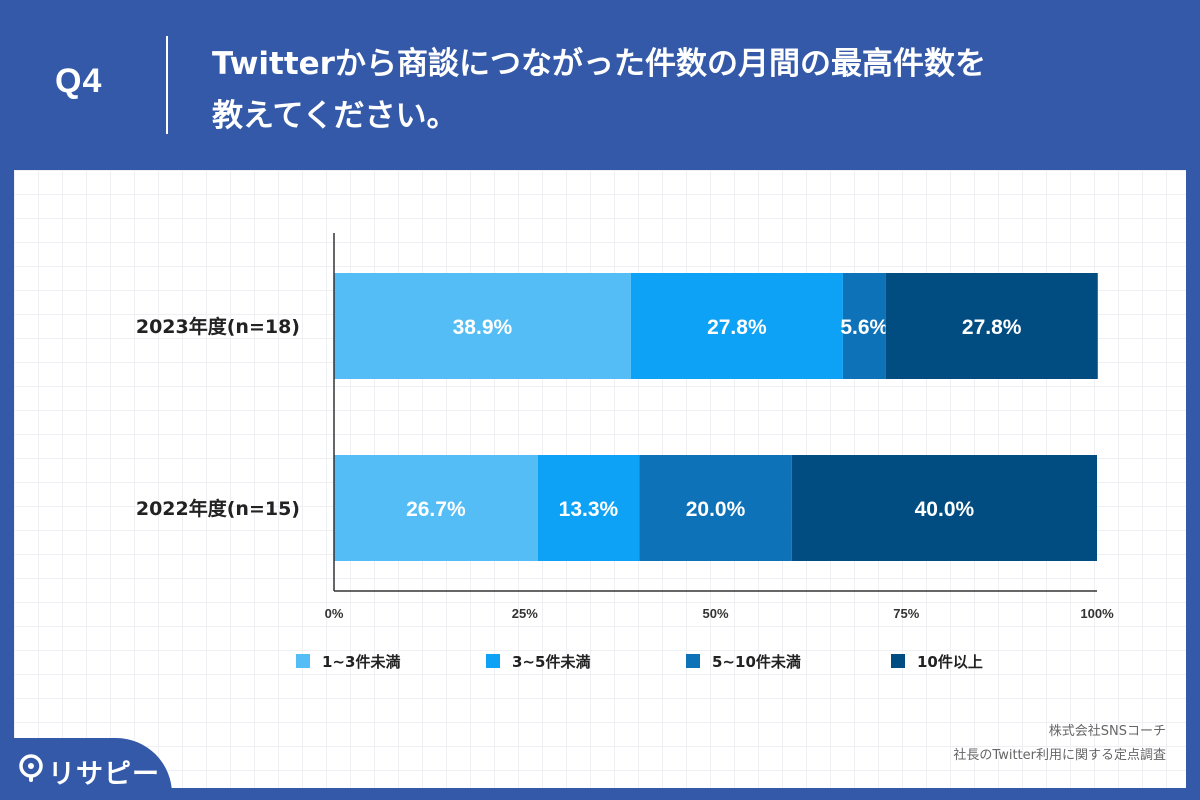 The height and width of the screenshot is (800, 1200). What do you see at coordinates (950, 662) in the screenshot?
I see `legend-label-3: 10件以上` at bounding box center [950, 662].